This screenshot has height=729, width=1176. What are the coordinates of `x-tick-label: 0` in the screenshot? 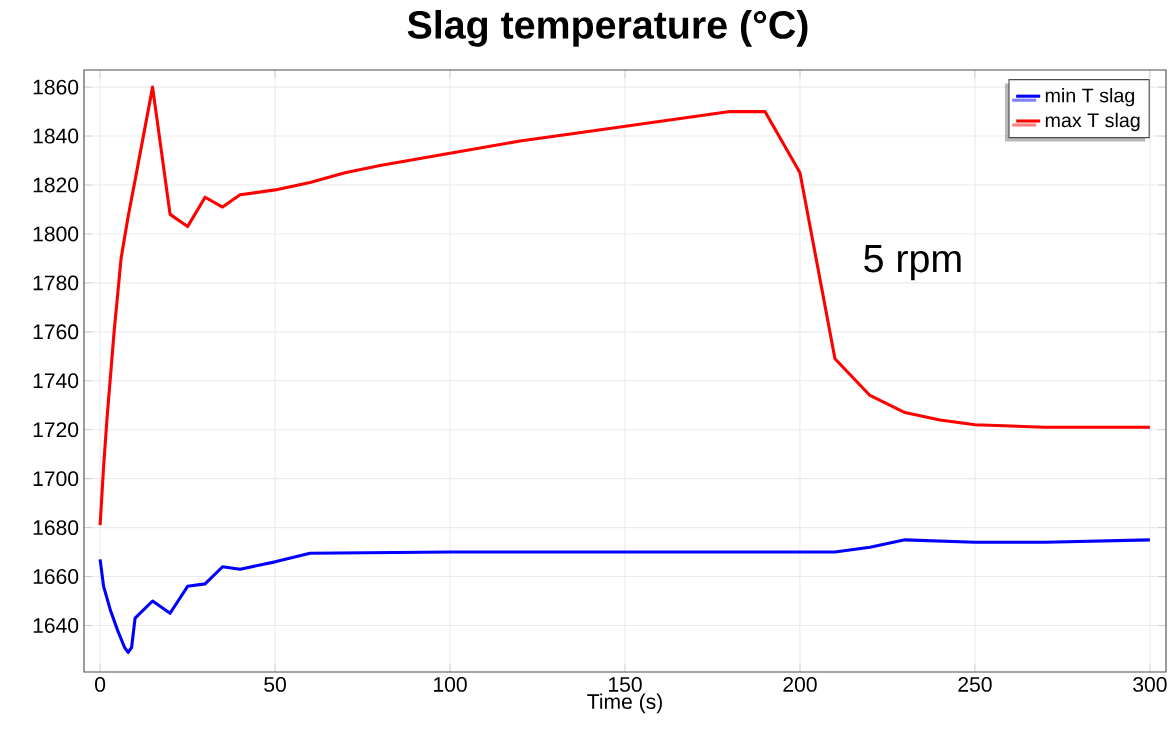 It's located at (100, 684).